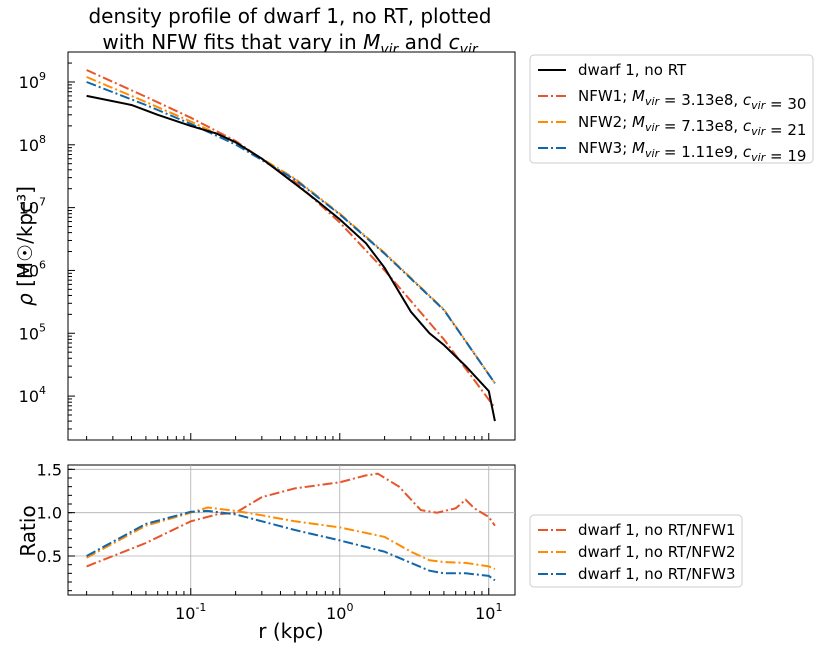 Image resolution: width=821 pixels, height=648 pixels. I want to click on tick-label: 10⁸, so click(32, 144).